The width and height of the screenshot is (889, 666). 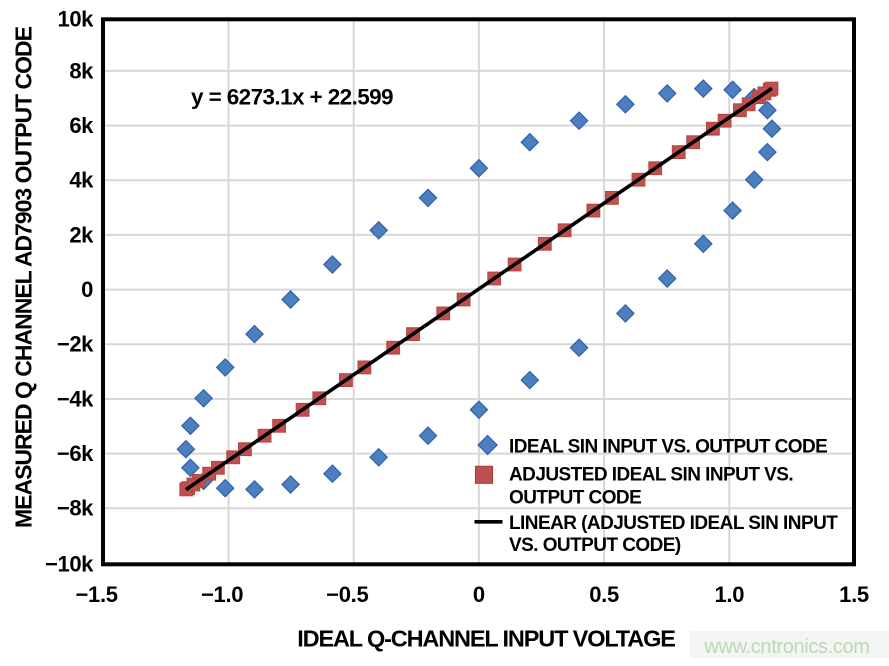 What do you see at coordinates (75, 19) in the screenshot?
I see `svg-text: 10k` at bounding box center [75, 19].